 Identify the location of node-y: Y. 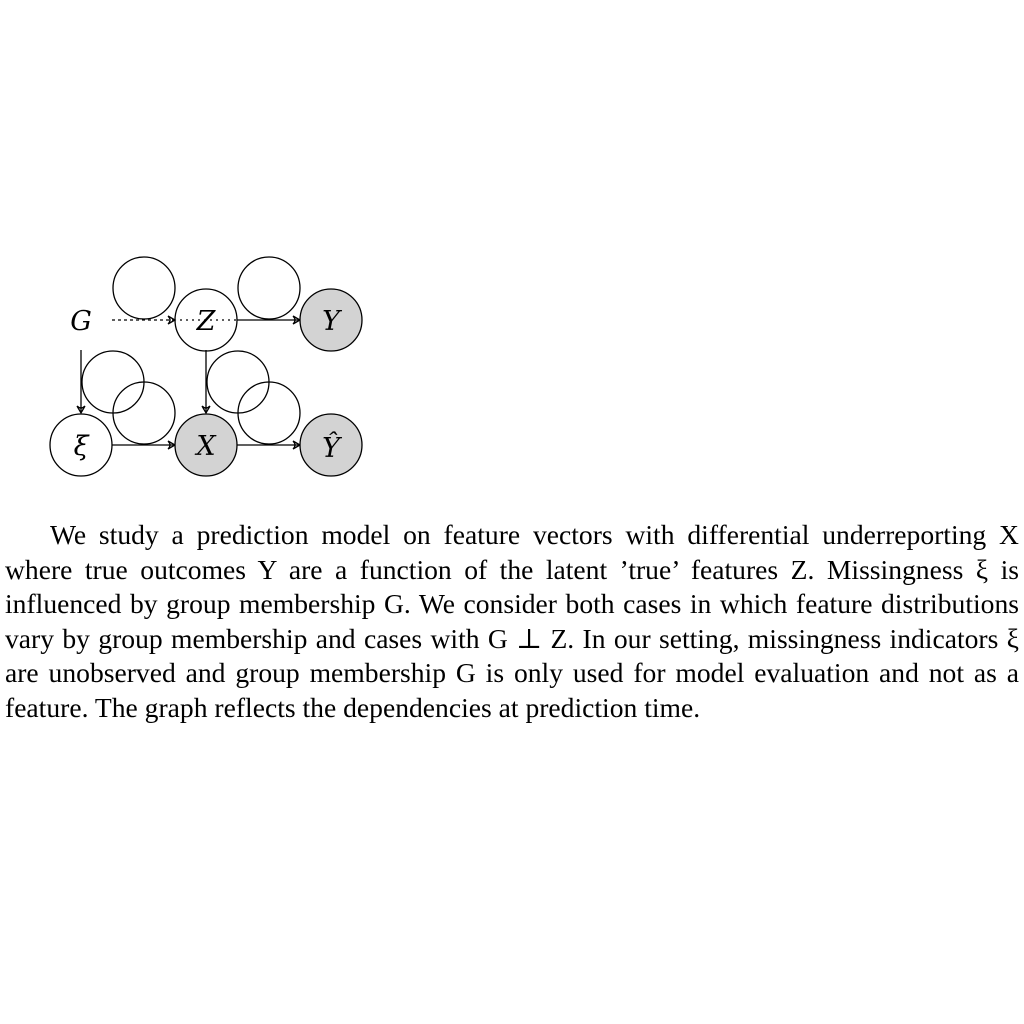
(331, 320).